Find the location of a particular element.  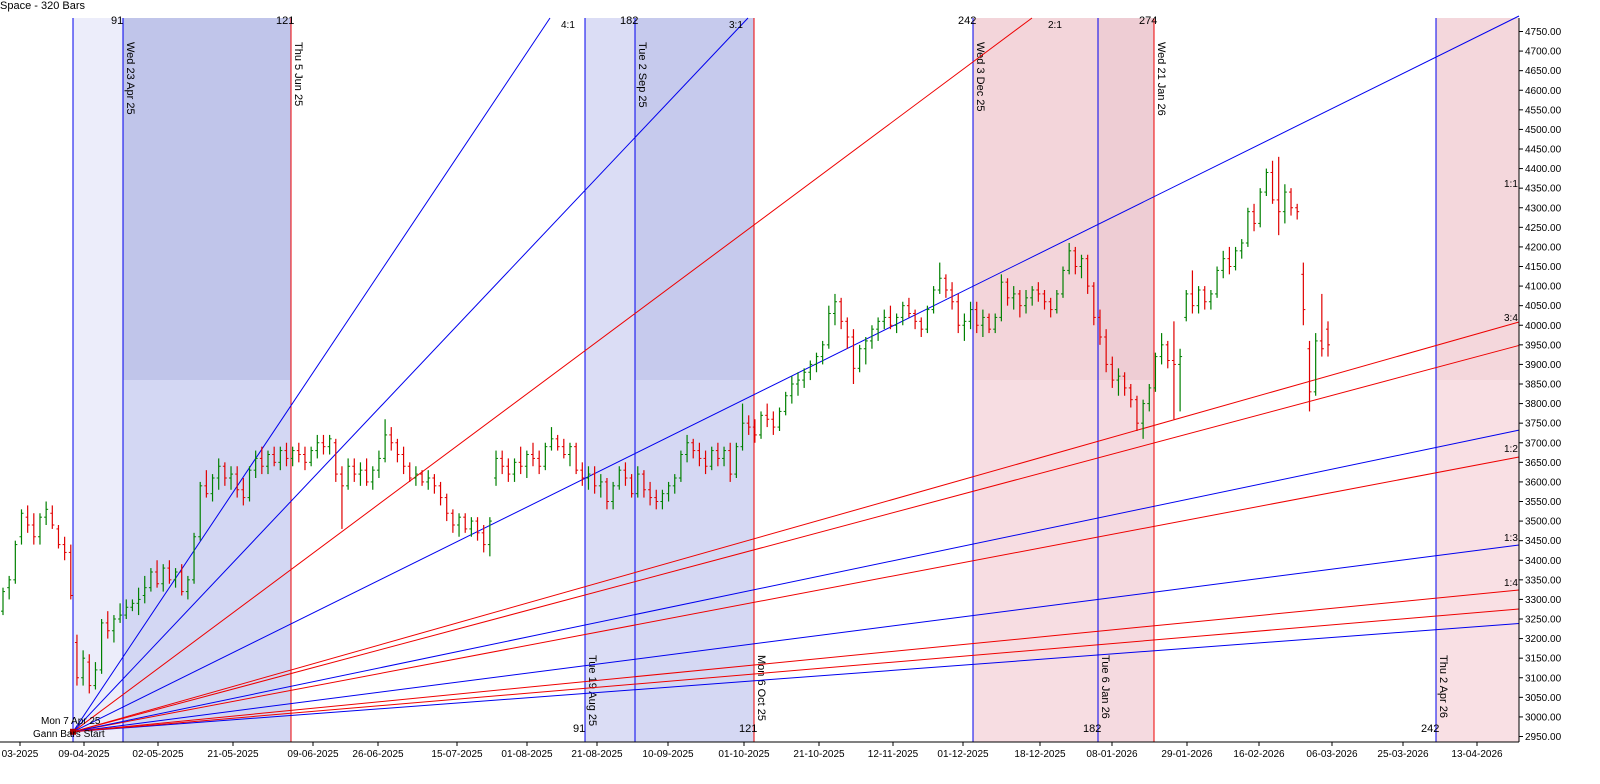

y-tick-label-22: 4050.00 is located at coordinates (1543, 306).